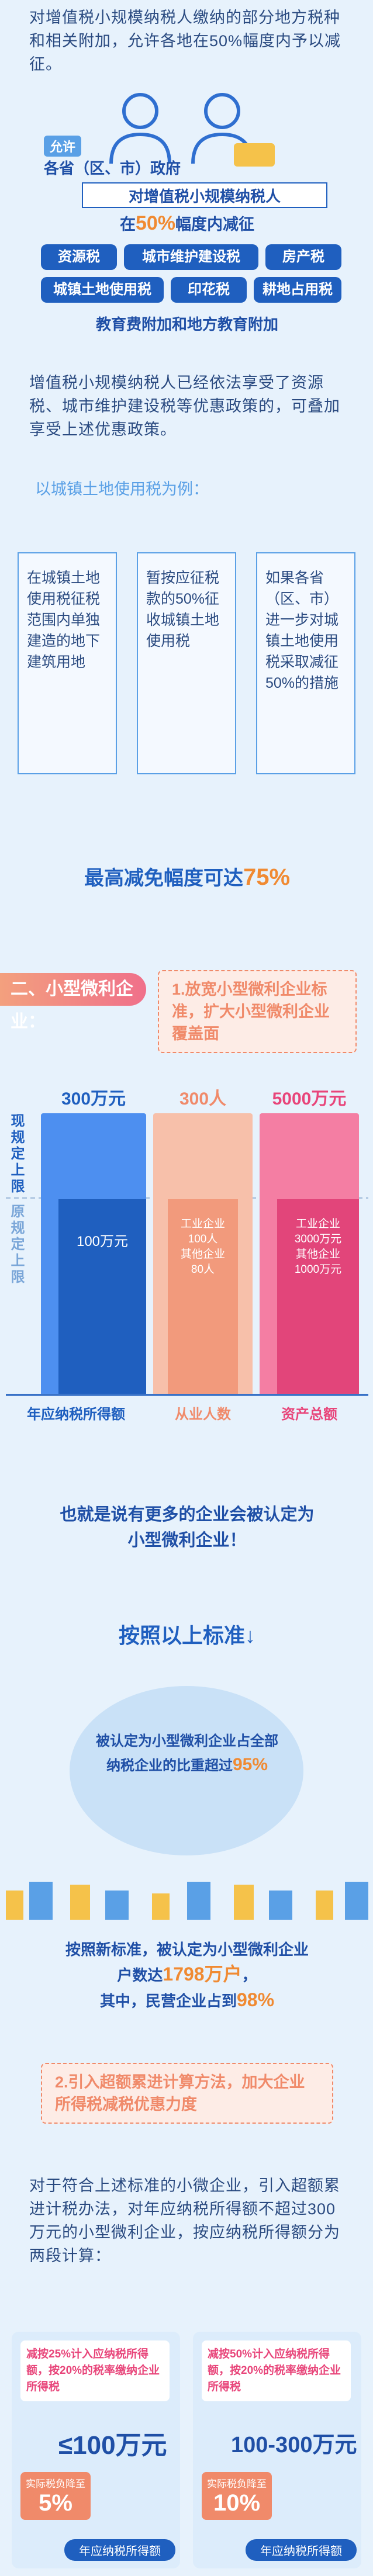  Describe the element at coordinates (215, 224) in the screenshot. I see `reduction-text: 幅度内减征` at that location.